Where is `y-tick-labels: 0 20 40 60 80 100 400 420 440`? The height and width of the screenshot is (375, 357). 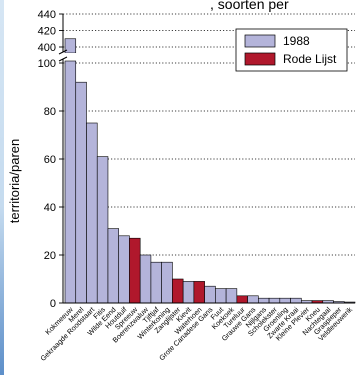
y-tick-labels: 0 20 40 60 80 100 400 420 440 is located at coordinates (47, 159).